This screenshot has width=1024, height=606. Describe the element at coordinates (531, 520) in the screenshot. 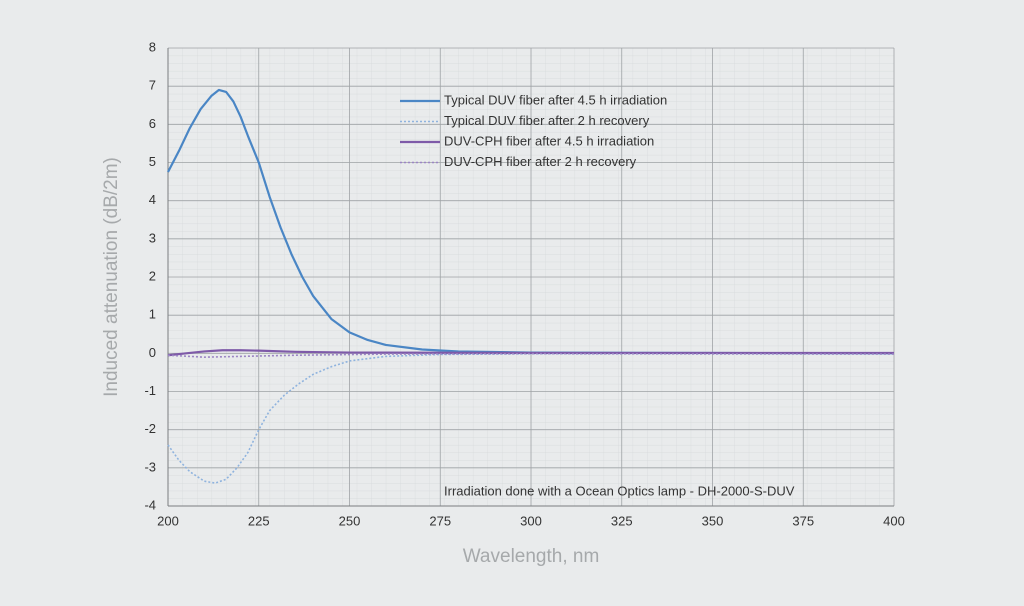

I see `x-tick-label: 300` at that location.